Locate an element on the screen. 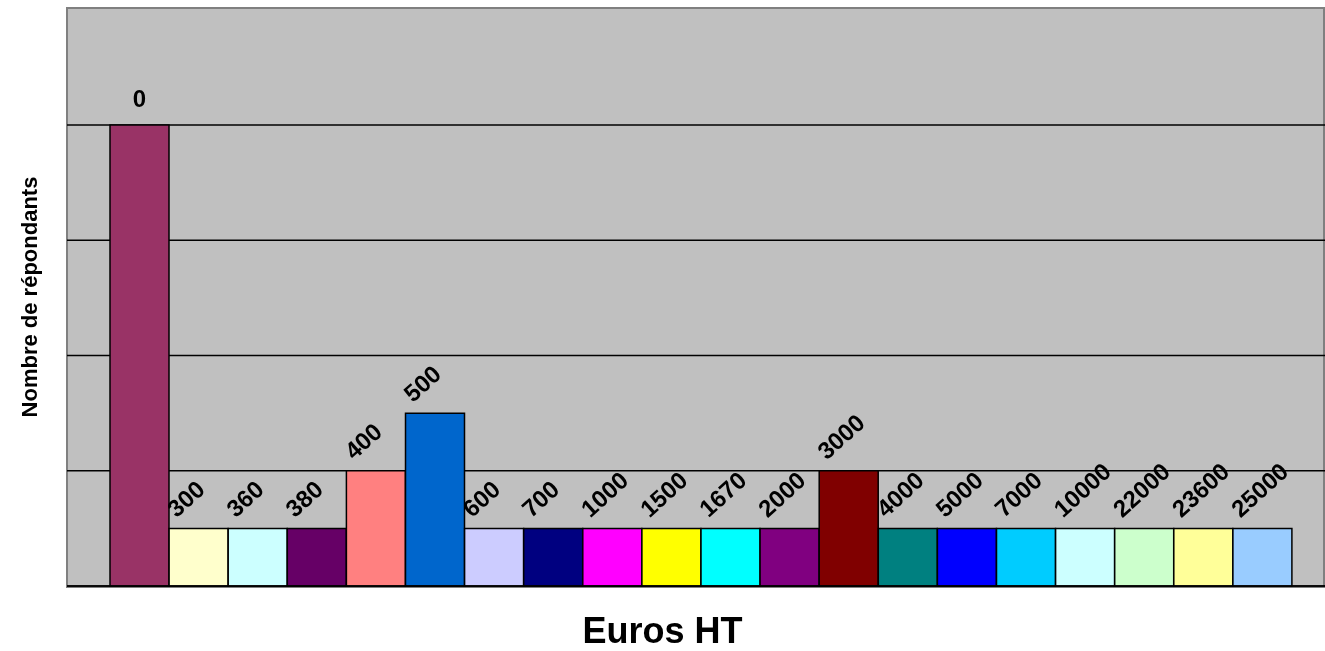 This screenshot has width=1325, height=651. x-axis-title: Euros HT is located at coordinates (662, 630).